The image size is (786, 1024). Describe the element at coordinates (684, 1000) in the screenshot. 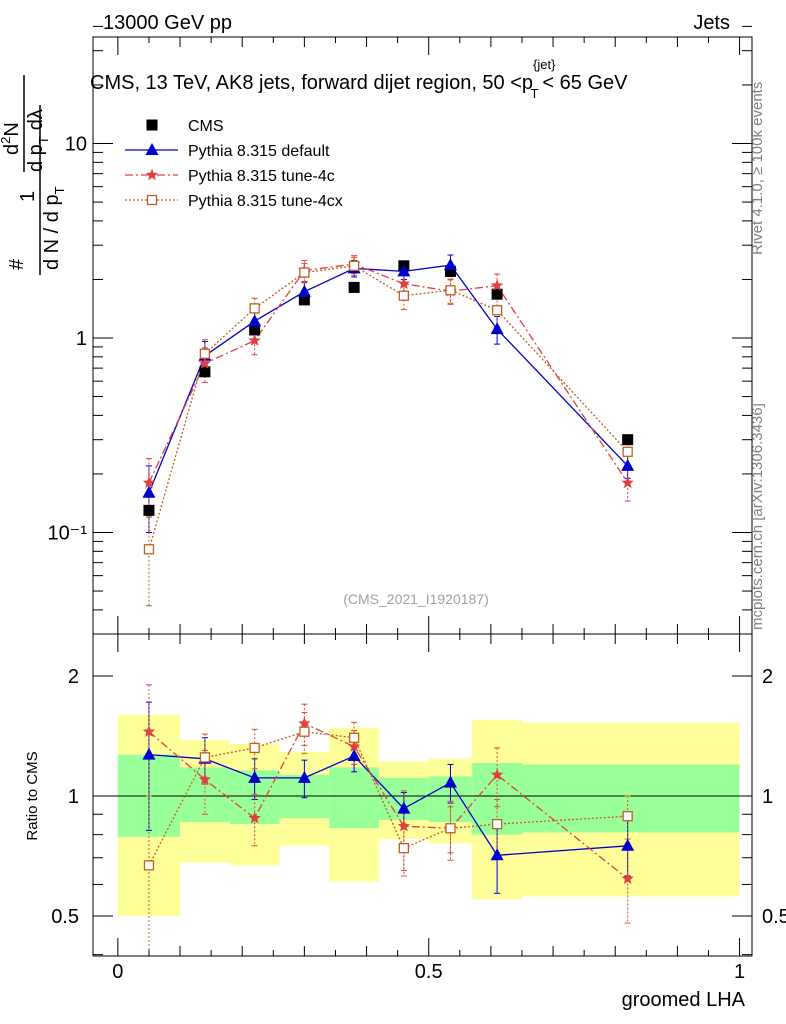

I see `x-axis-label: groomed LHA` at that location.